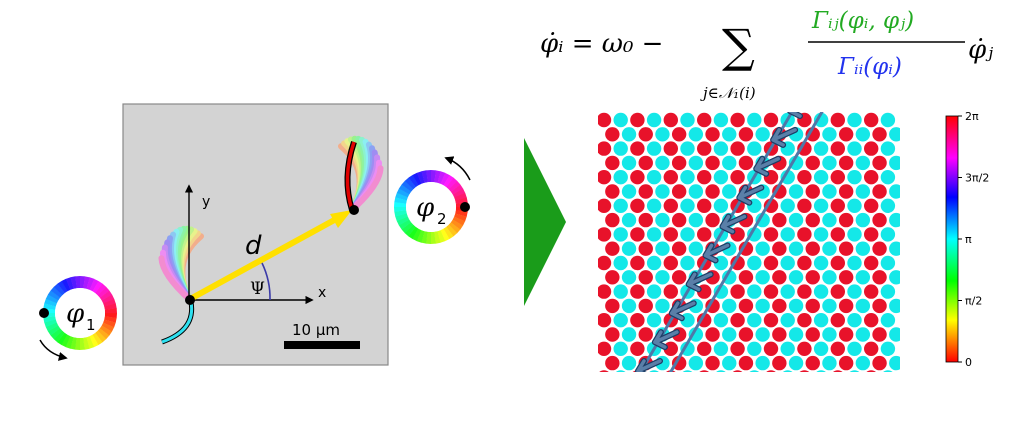 This screenshot has height=438, width=1009. Describe the element at coordinates (431, 207) in the screenshot. I see `phase-ring-2-inner` at that location.